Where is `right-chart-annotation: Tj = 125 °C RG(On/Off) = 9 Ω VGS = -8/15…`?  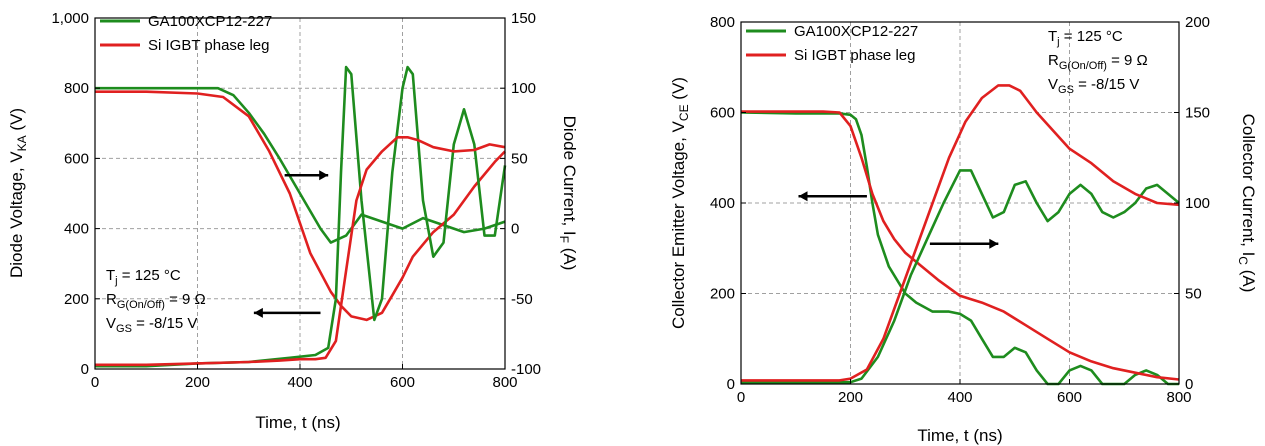
right-chart-annotation: Tj = 125 °C RG(On/Off) = 9 Ω VGS = -8/15… is located at coordinates (1098, 62).